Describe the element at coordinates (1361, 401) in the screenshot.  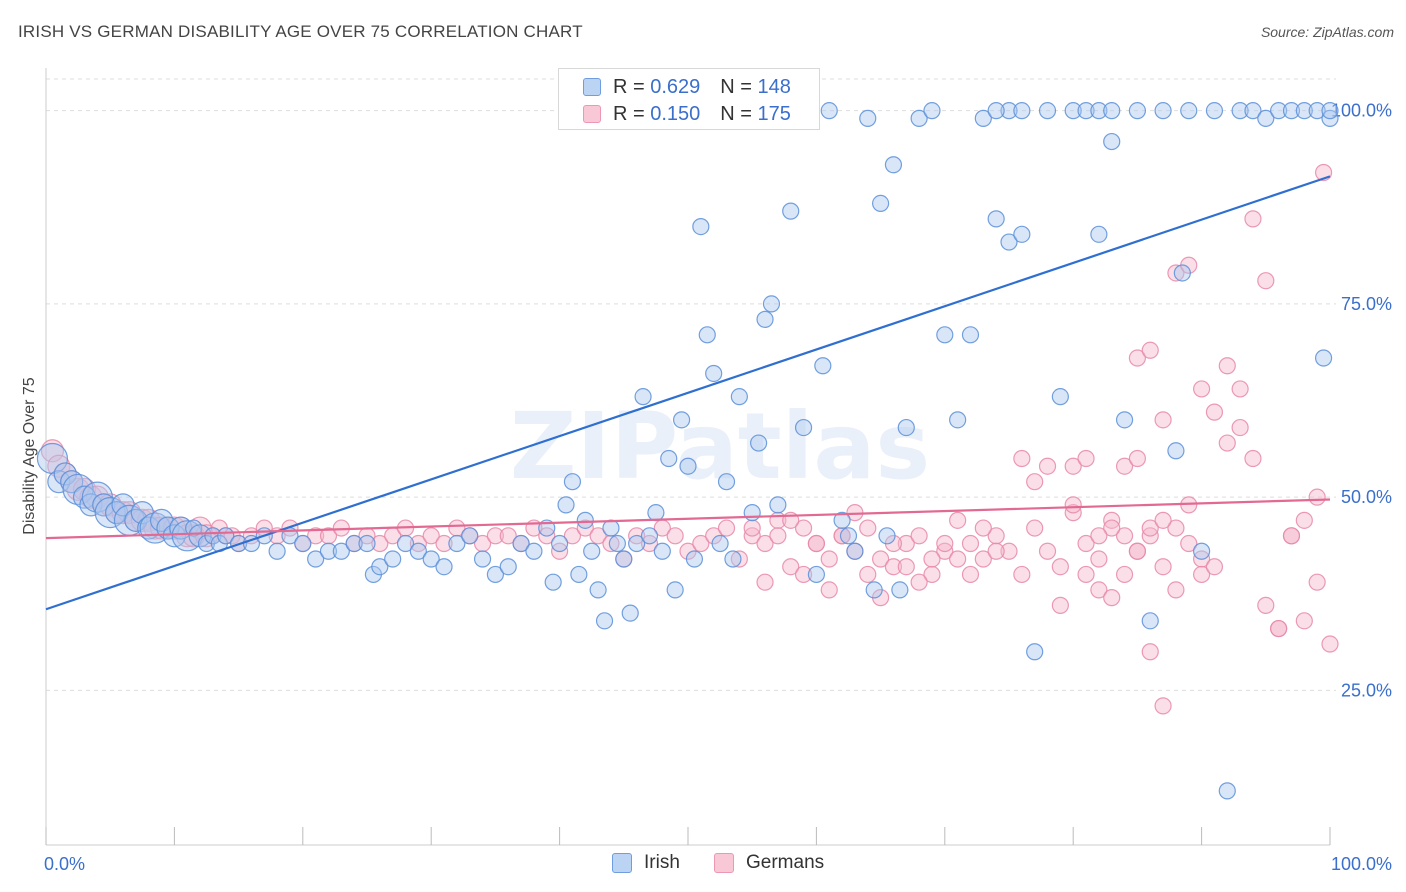
I see `y-tick-labels: 25.0% 50.0% 75.0% 100.0%` at that location.